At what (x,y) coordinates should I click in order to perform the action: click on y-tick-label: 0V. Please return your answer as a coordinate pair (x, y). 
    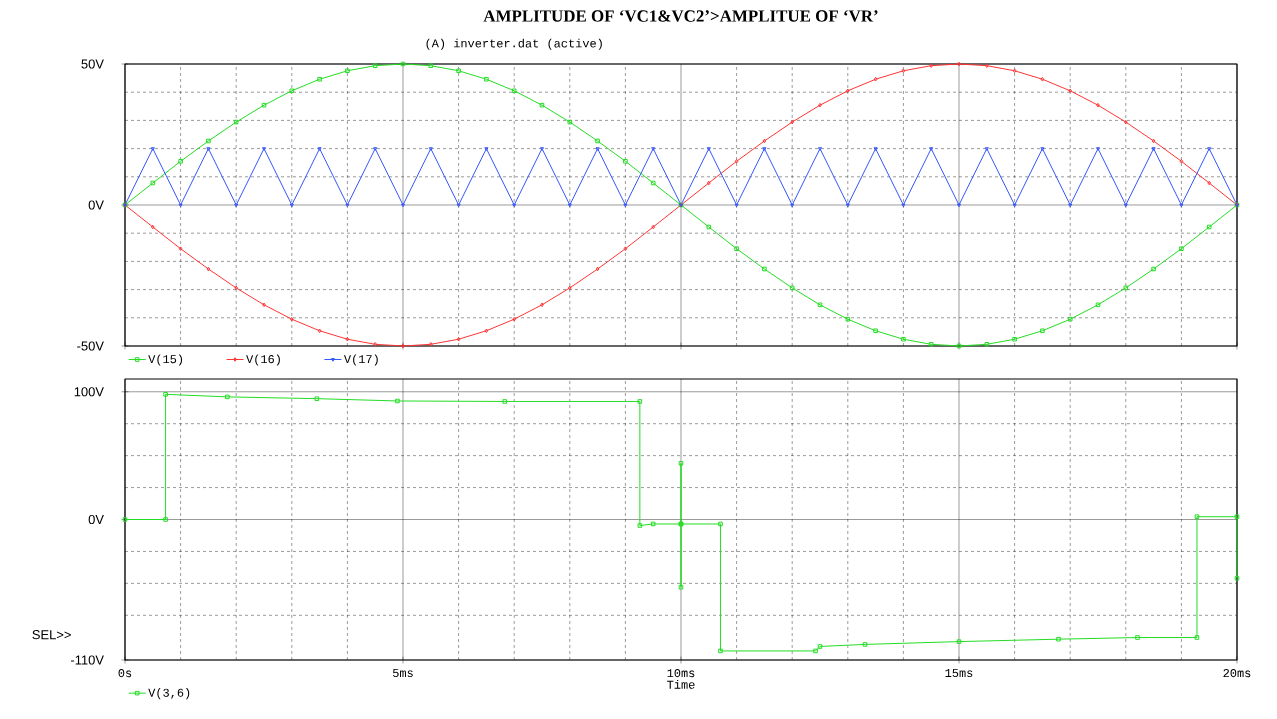
    Looking at the image, I should click on (96, 205).